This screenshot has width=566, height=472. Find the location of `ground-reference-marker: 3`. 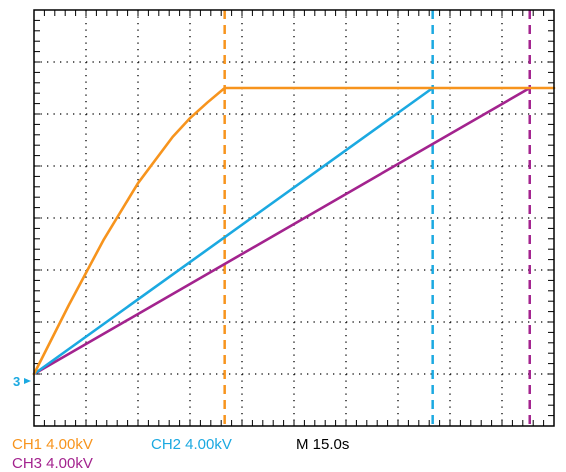

ground-reference-marker: 3 is located at coordinates (16, 381).